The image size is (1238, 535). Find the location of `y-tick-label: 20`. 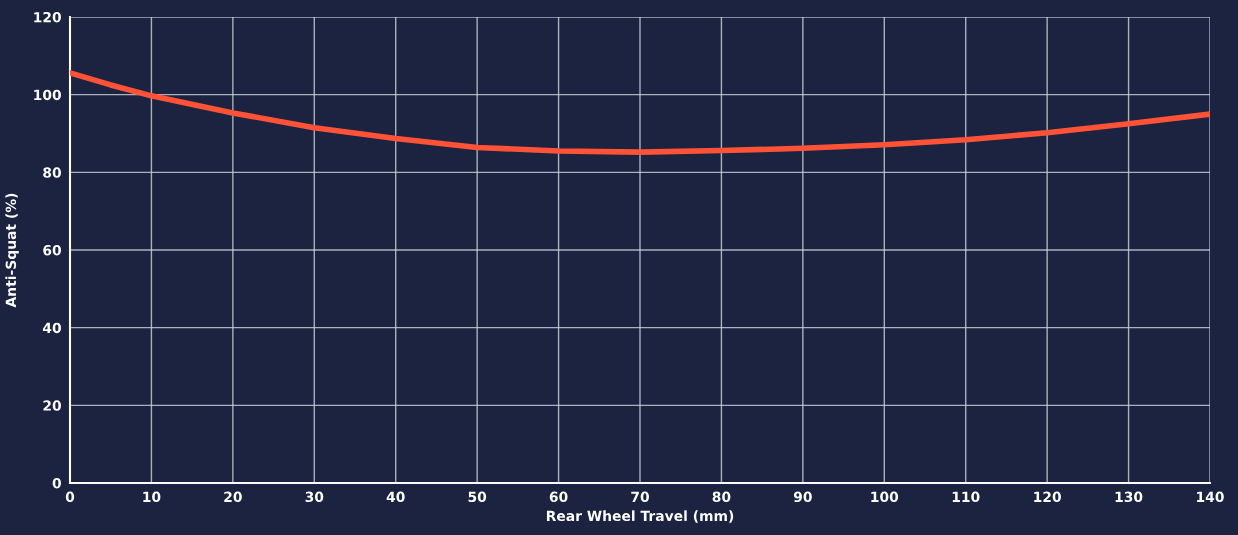

y-tick-label: 20 is located at coordinates (52, 405).